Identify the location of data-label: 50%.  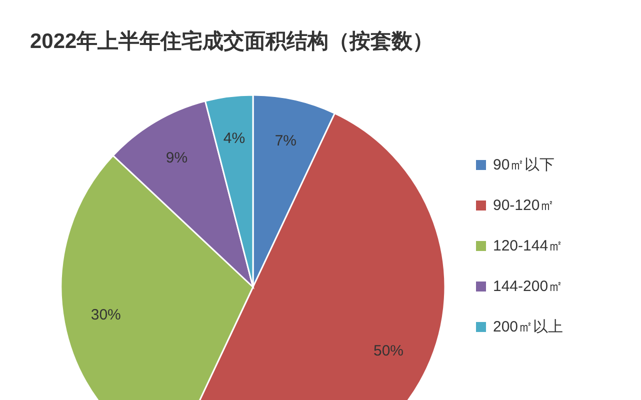
(388, 351).